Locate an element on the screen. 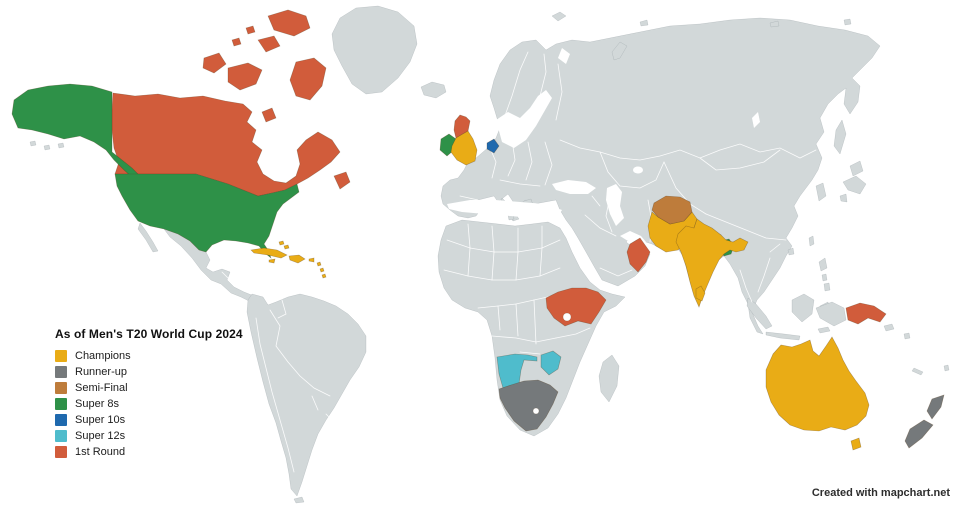  country-uganda-kenya is located at coordinates (576, 307).